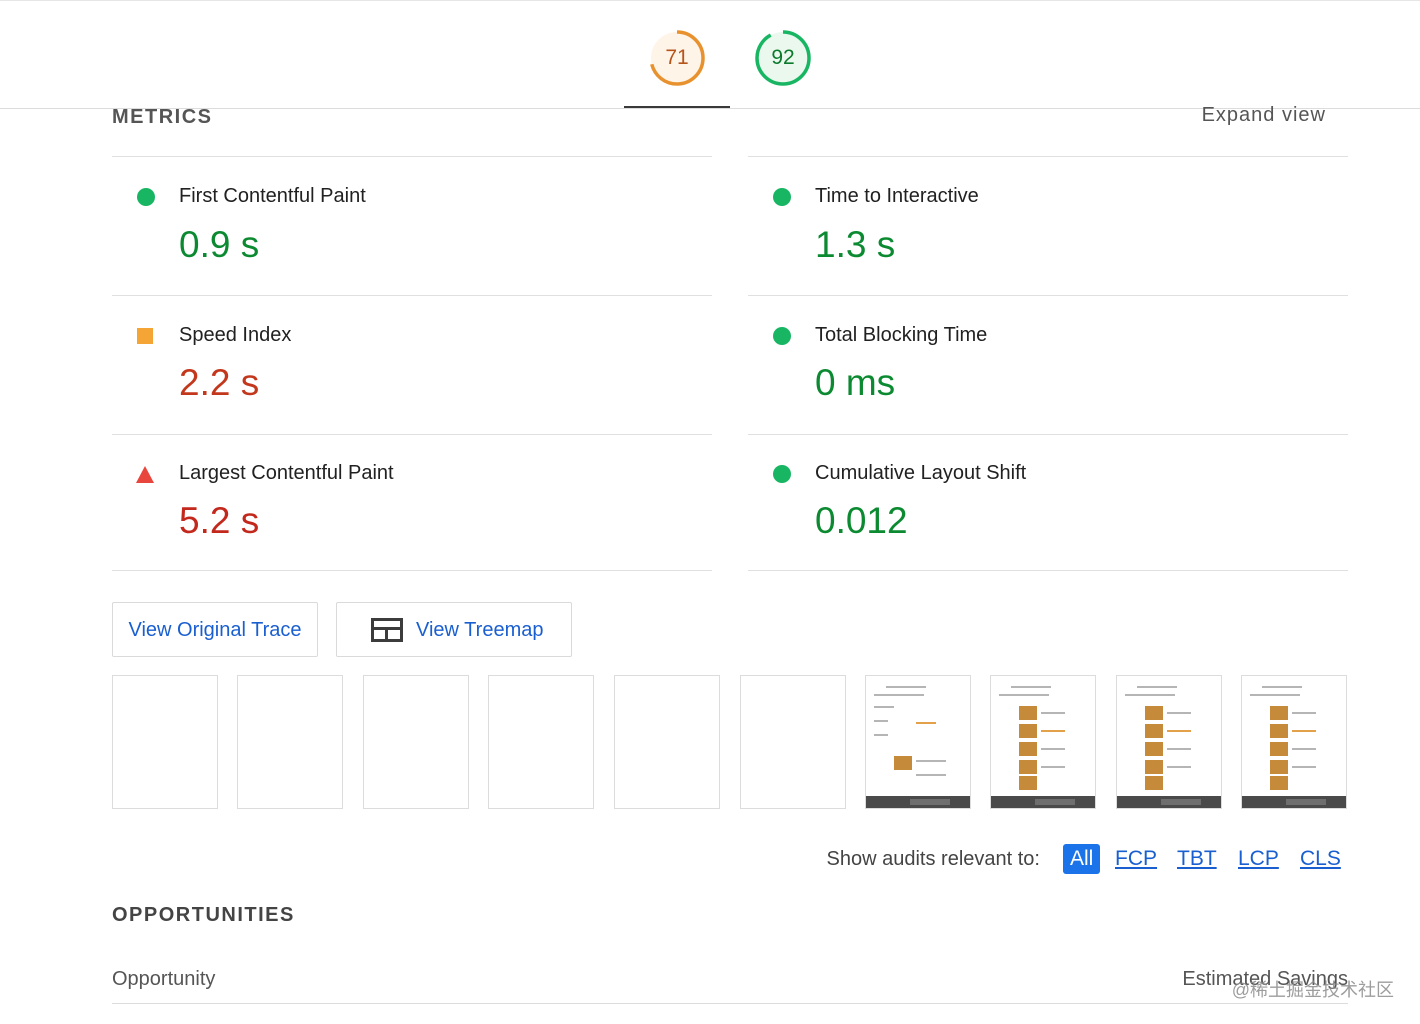  Describe the element at coordinates (1082, 859) in the screenshot. I see `filter-chip-all: All` at that location.